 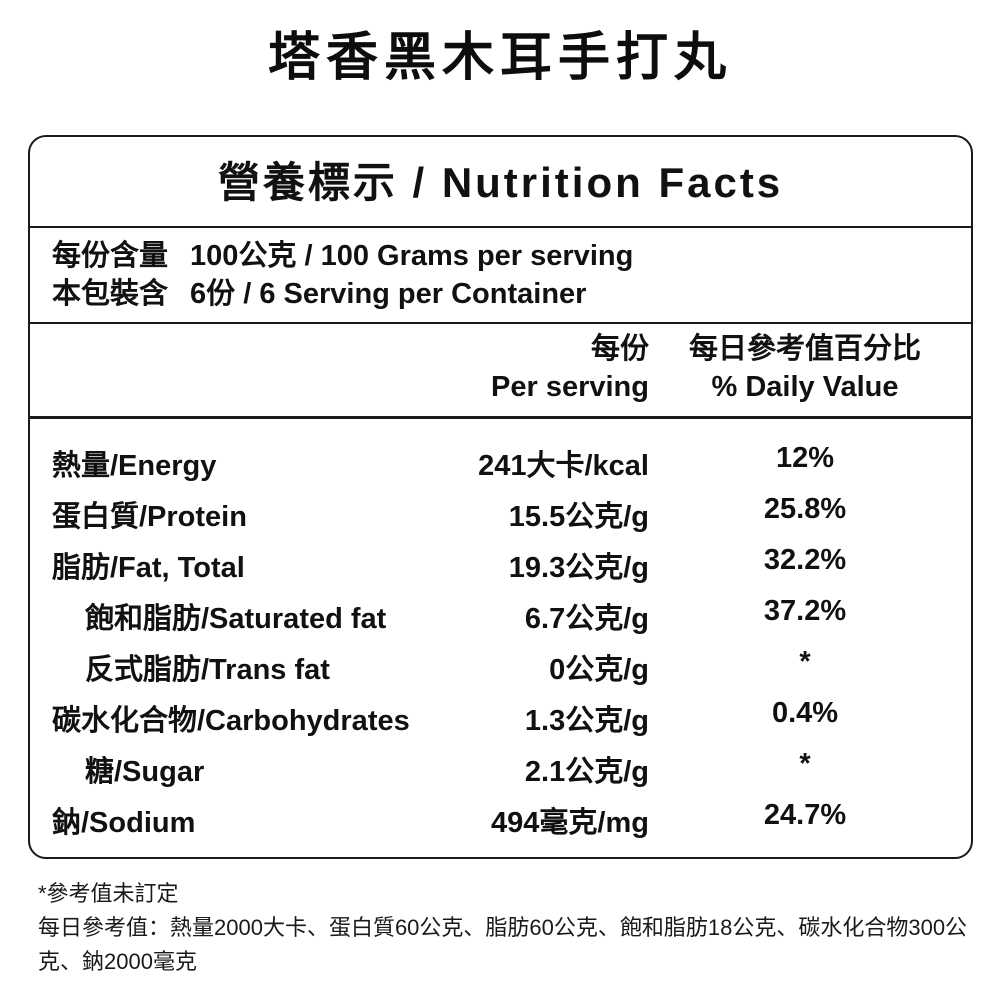 I want to click on nutrient-amount: 1.3公克/g, so click(x=586, y=720).